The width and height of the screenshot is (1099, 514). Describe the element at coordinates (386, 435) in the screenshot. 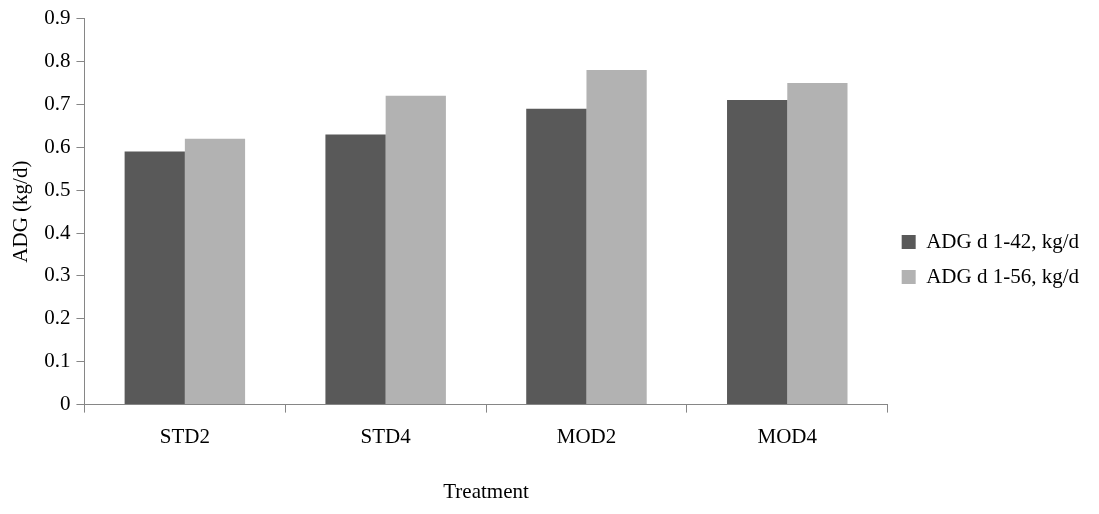

I see `x-tick-label: STD4` at that location.